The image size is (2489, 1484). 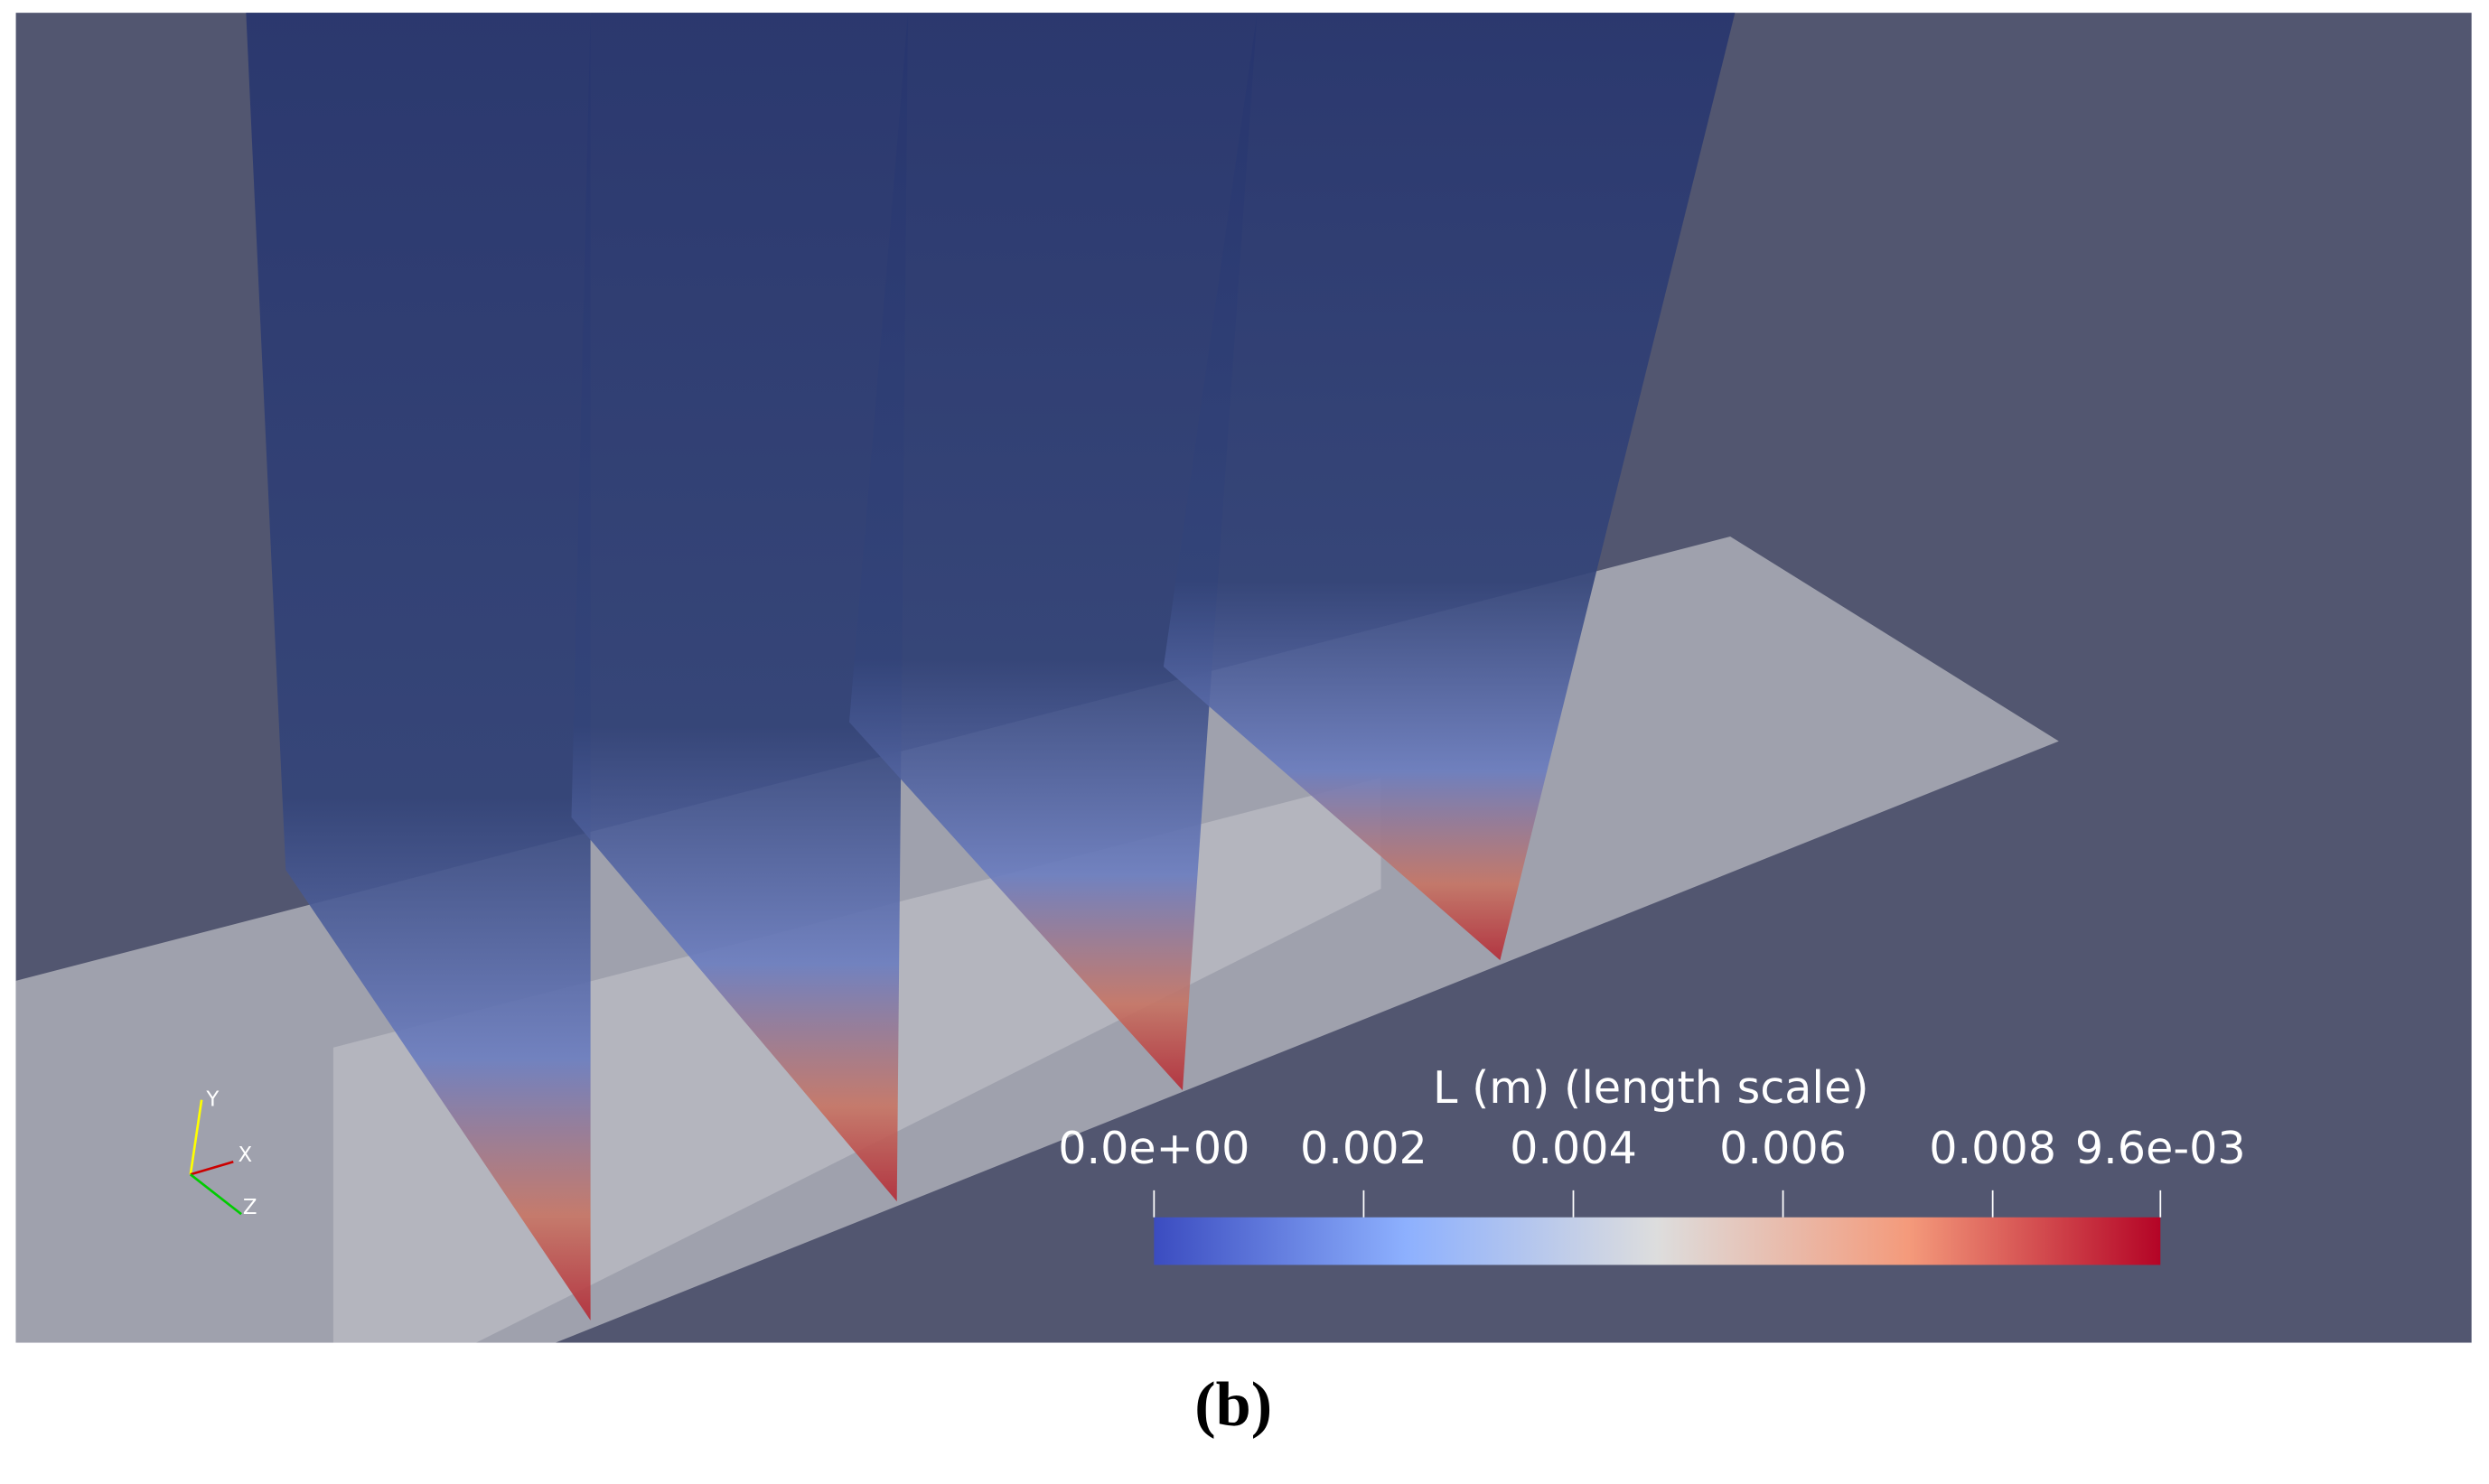 I want to click on tick-label: 0.002, so click(x=1363, y=1148).